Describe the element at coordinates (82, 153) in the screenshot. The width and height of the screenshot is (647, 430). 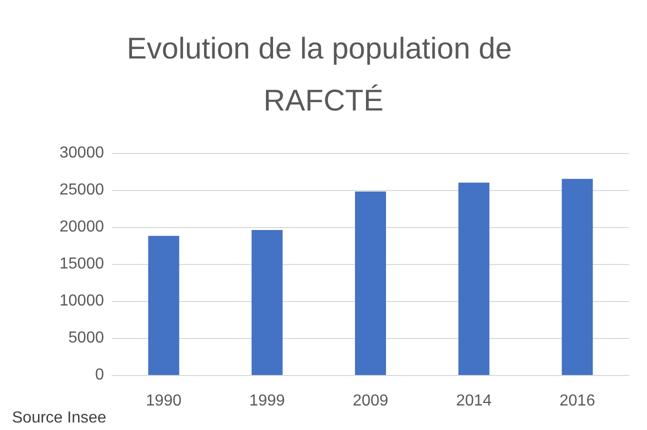
I see `y-tick-label: 30000` at that location.